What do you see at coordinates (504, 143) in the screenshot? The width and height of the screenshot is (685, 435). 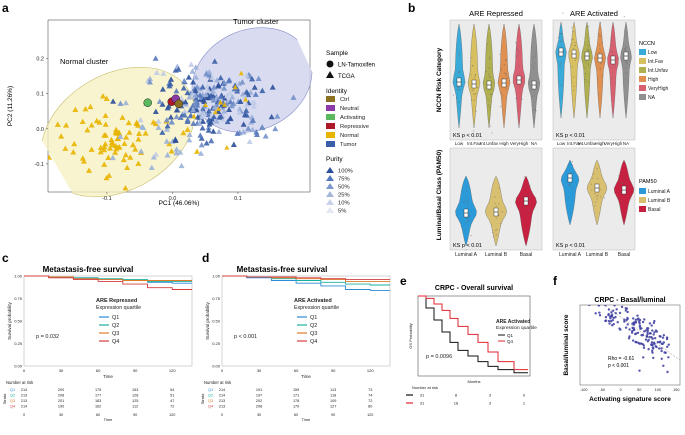 I see `nccn-x-label: High` at bounding box center [504, 143].